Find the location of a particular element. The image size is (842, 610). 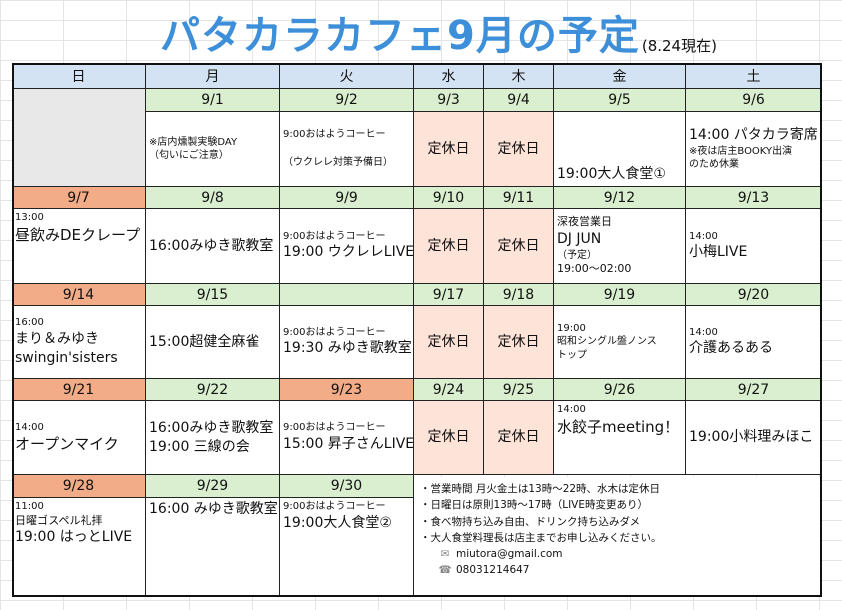

event-cell: 14:00 介護あるある is located at coordinates (754, 342).